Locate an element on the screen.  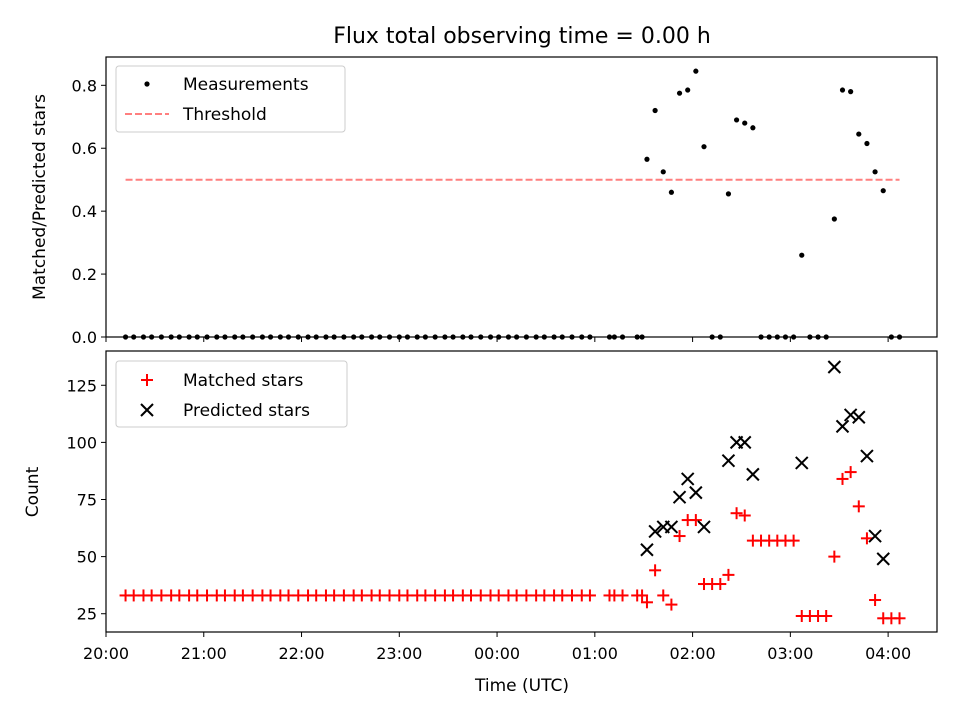
bottom-legend: Matched stars Predicted stars is located at coordinates (231, 394).